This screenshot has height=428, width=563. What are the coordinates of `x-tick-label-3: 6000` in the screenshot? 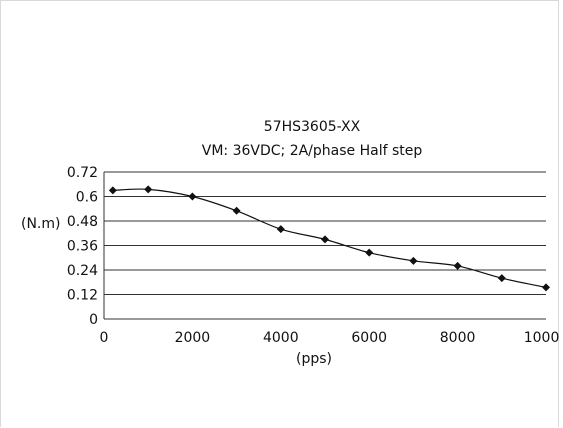 It's located at (369, 338).